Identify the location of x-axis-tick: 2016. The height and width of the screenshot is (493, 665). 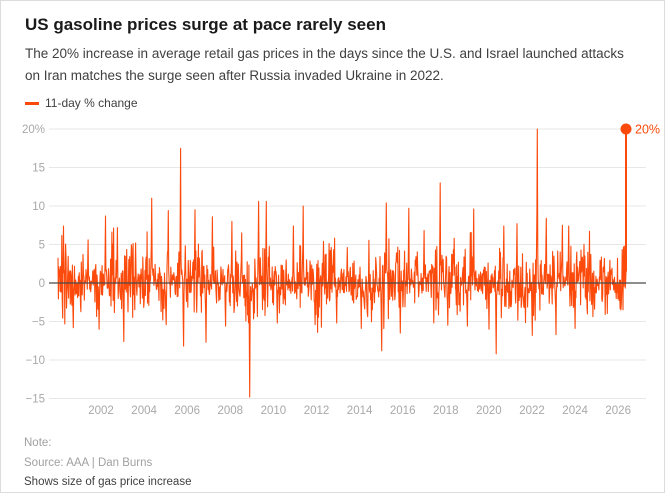
(403, 411).